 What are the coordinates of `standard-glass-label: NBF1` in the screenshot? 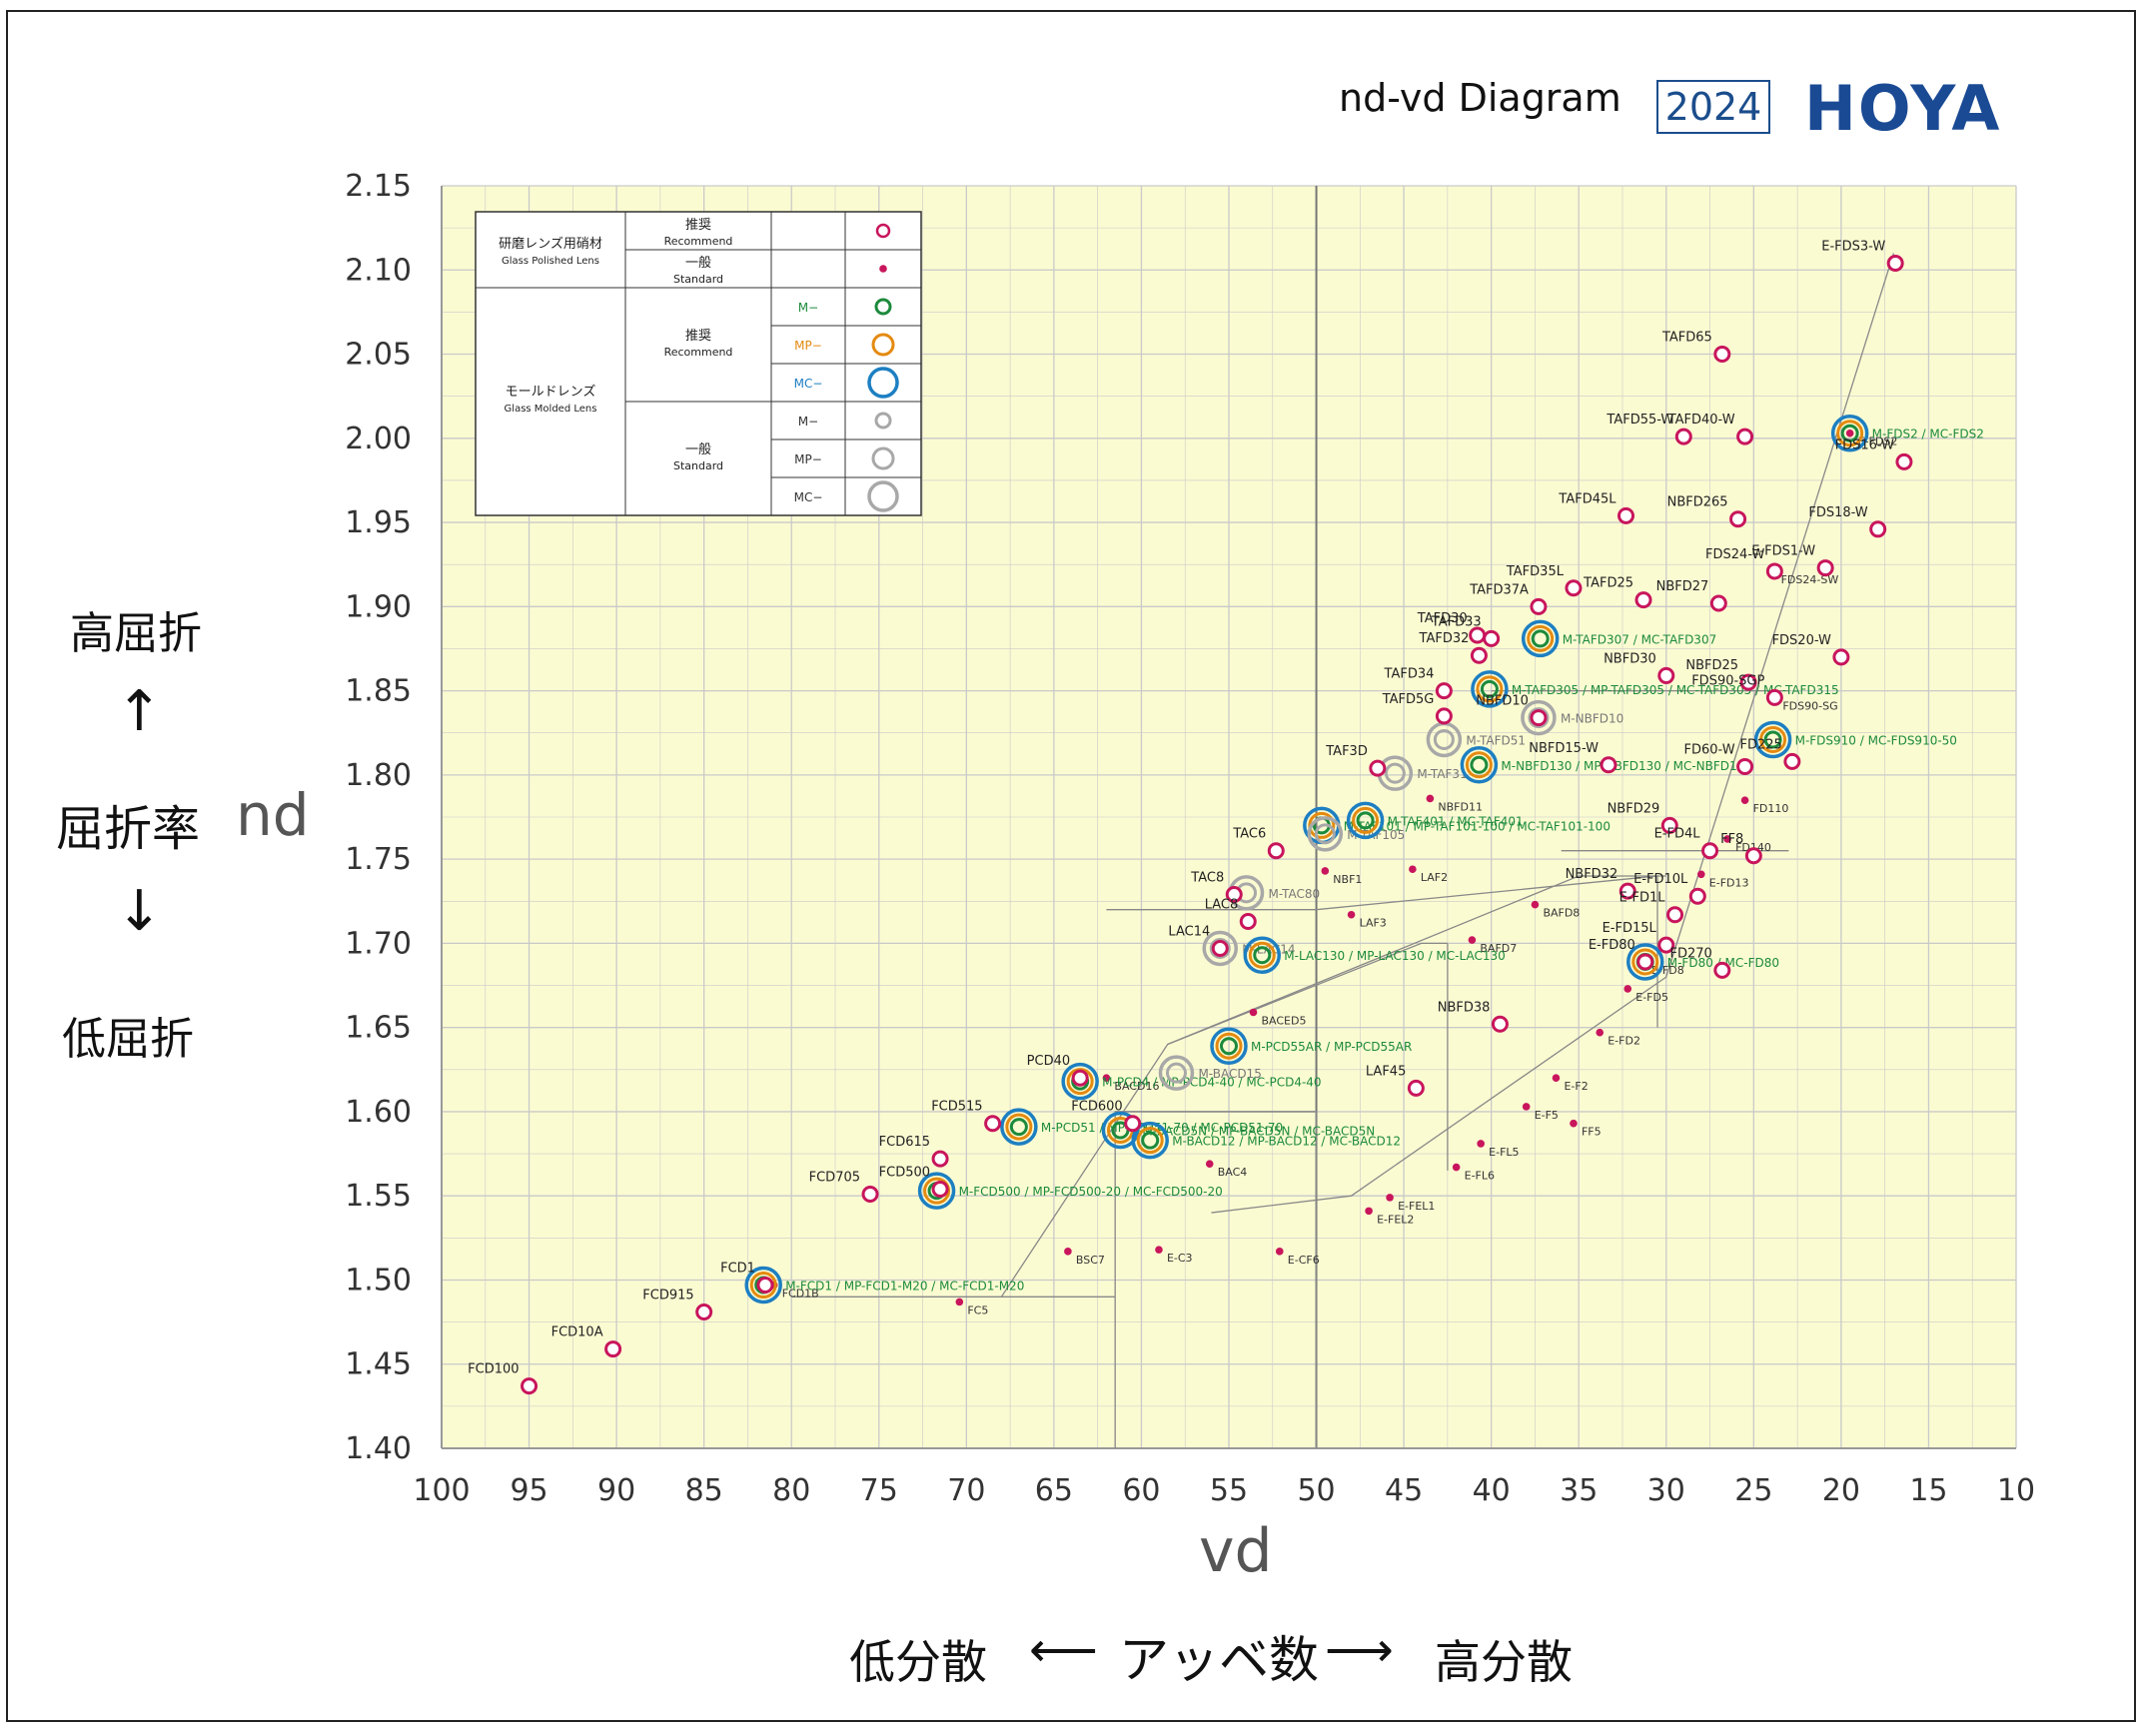 It's located at (1348, 879).